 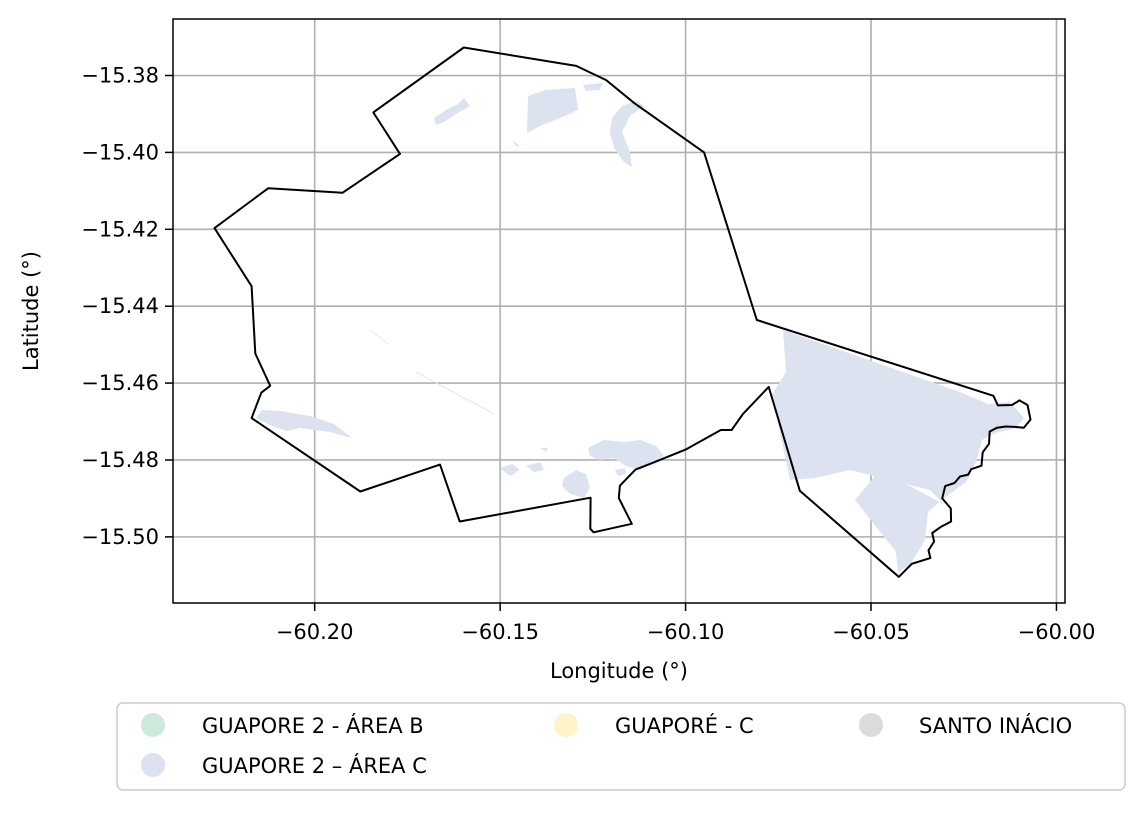 What do you see at coordinates (686, 632) in the screenshot?
I see `x-tick-label: −60.10` at bounding box center [686, 632].